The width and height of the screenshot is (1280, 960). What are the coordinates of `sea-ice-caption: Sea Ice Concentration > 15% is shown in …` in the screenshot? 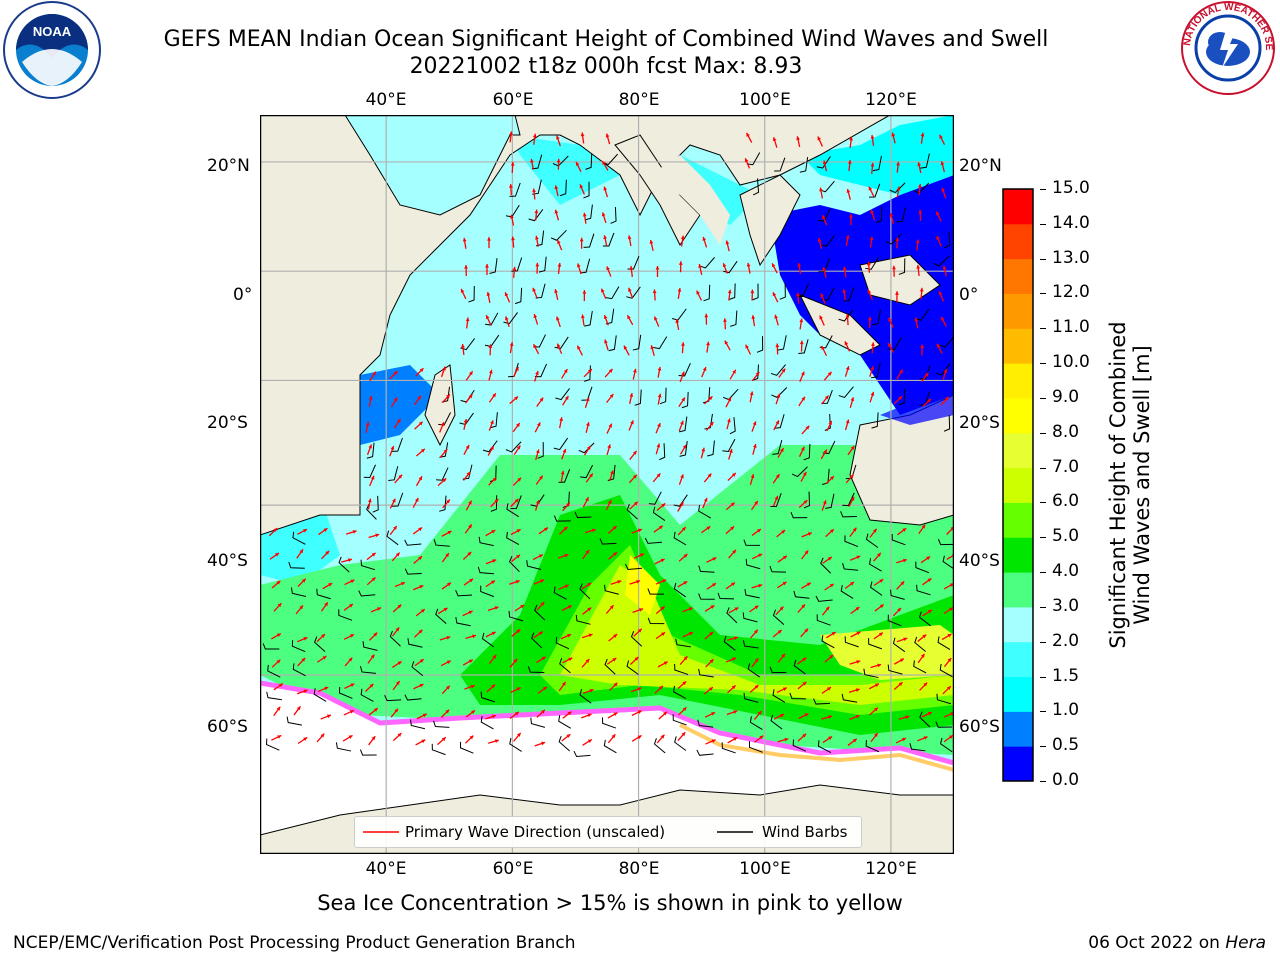 It's located at (610, 903).